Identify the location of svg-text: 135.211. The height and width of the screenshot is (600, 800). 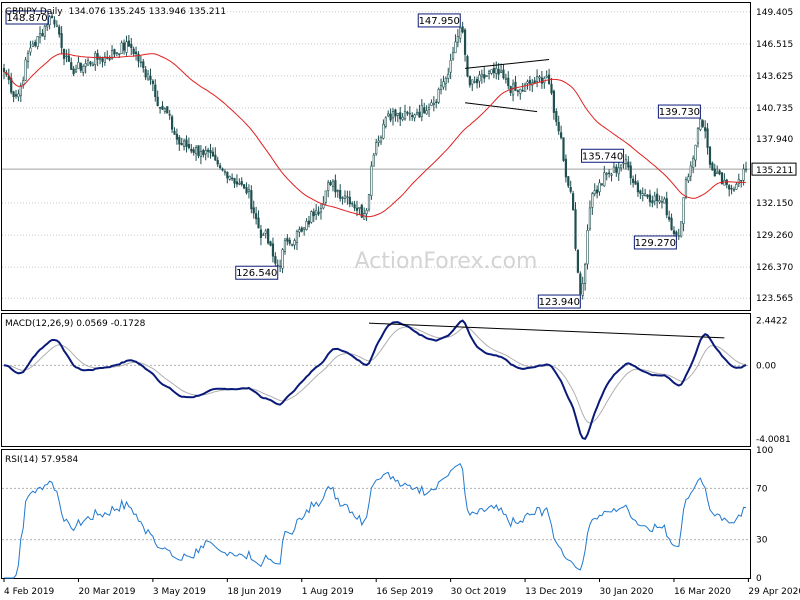
(774, 171).